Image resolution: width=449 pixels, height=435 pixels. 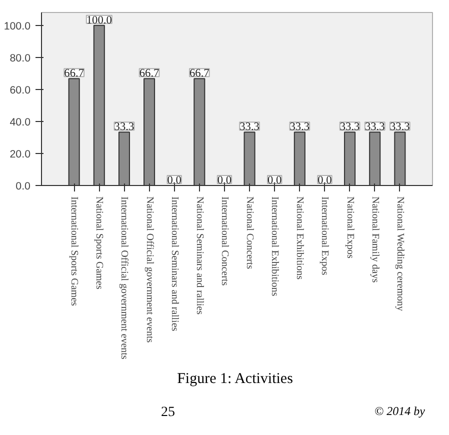 I want to click on data-label: 100.0, so click(x=99, y=20).